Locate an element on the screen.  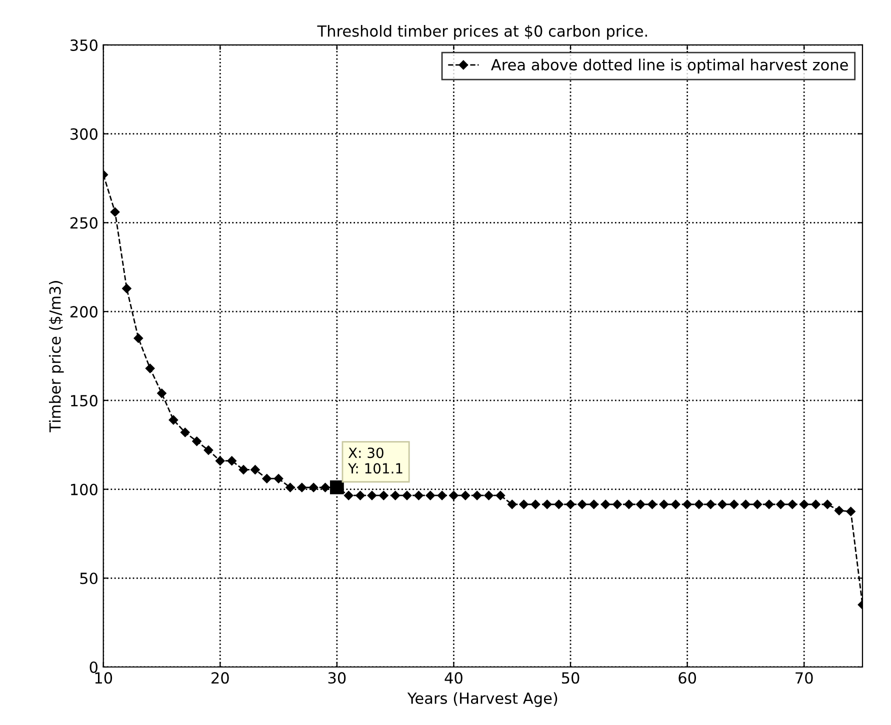
chart-title: Threshold timber prices at $0 carbon price. is located at coordinates (482, 32).